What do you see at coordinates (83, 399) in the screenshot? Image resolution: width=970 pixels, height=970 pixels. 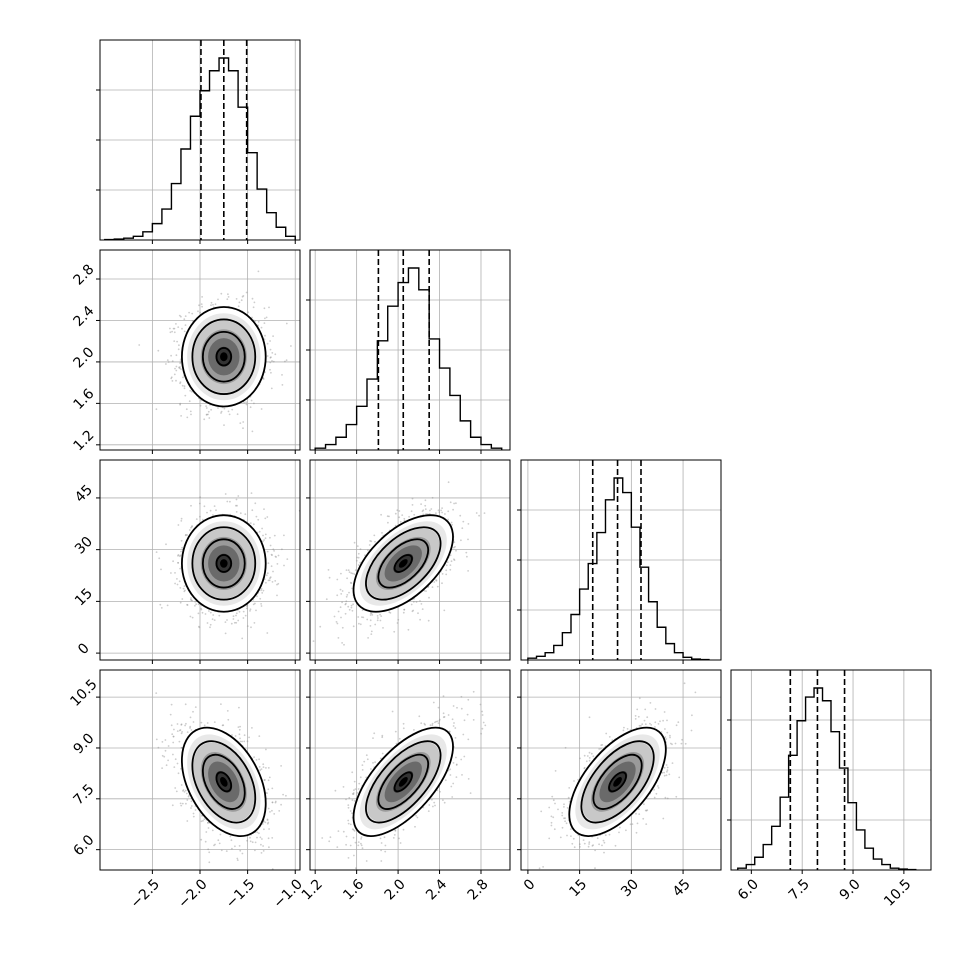 I see `y-tick-label-row1-1: 1.6` at bounding box center [83, 399].